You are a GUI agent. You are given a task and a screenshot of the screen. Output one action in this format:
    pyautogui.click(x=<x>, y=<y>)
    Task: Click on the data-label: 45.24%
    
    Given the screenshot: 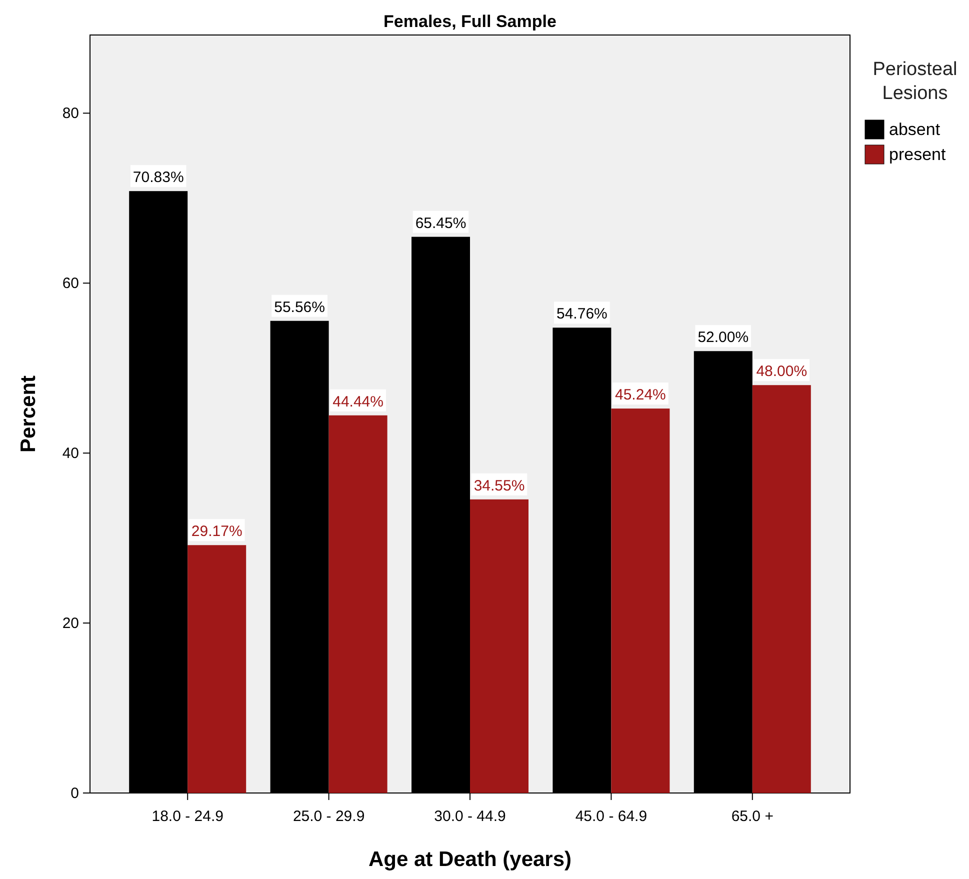 What is the action you would take?
    pyautogui.click(x=640, y=395)
    